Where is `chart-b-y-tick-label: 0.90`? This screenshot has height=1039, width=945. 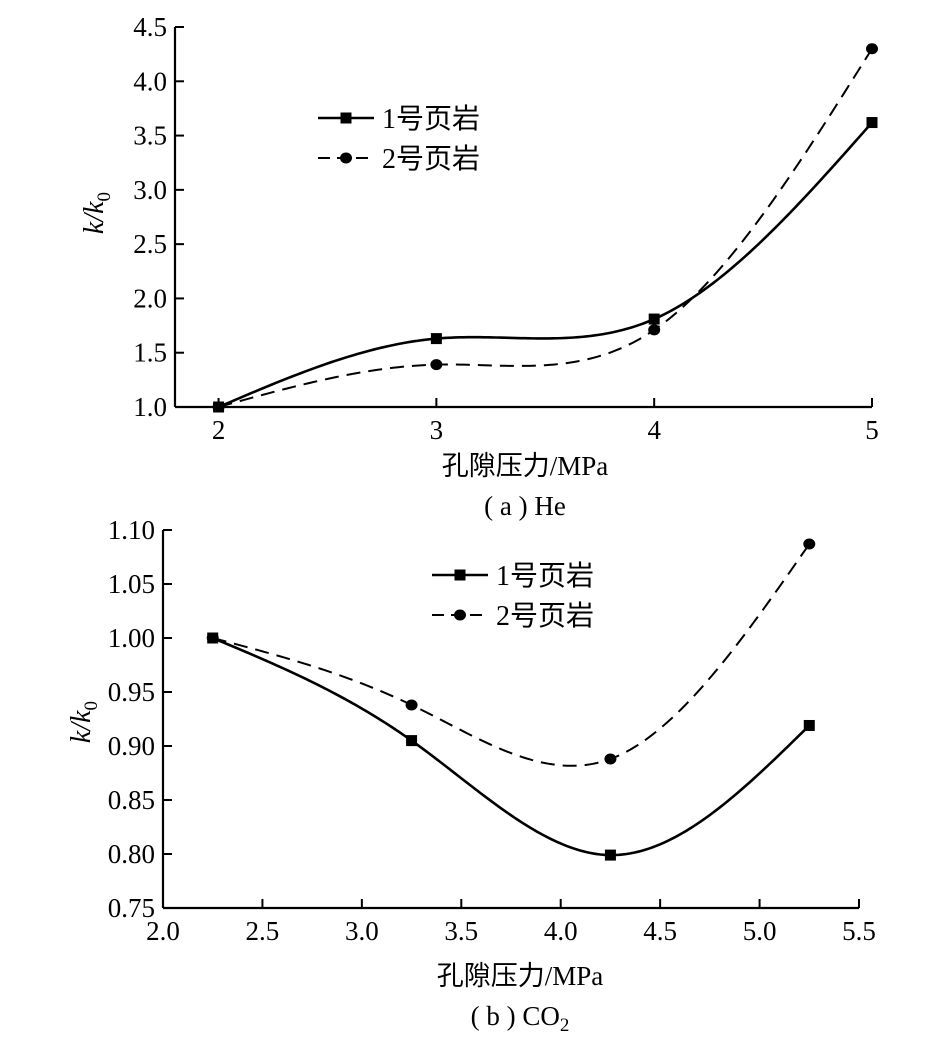 chart-b-y-tick-label: 0.90 is located at coordinates (131, 746).